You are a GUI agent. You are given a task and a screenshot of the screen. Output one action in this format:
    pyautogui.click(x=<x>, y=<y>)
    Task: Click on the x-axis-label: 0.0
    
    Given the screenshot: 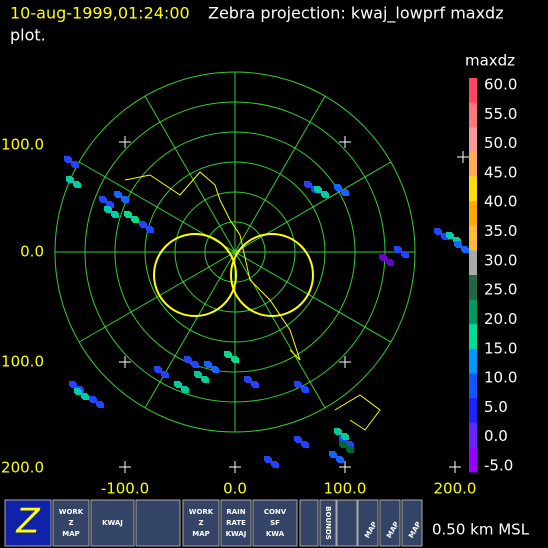 What is the action you would take?
    pyautogui.click(x=235, y=489)
    